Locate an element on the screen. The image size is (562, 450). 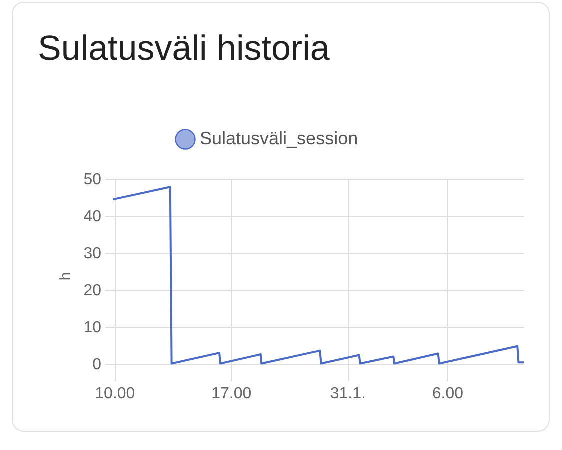
y-tick-label: 0 is located at coordinates (97, 365).